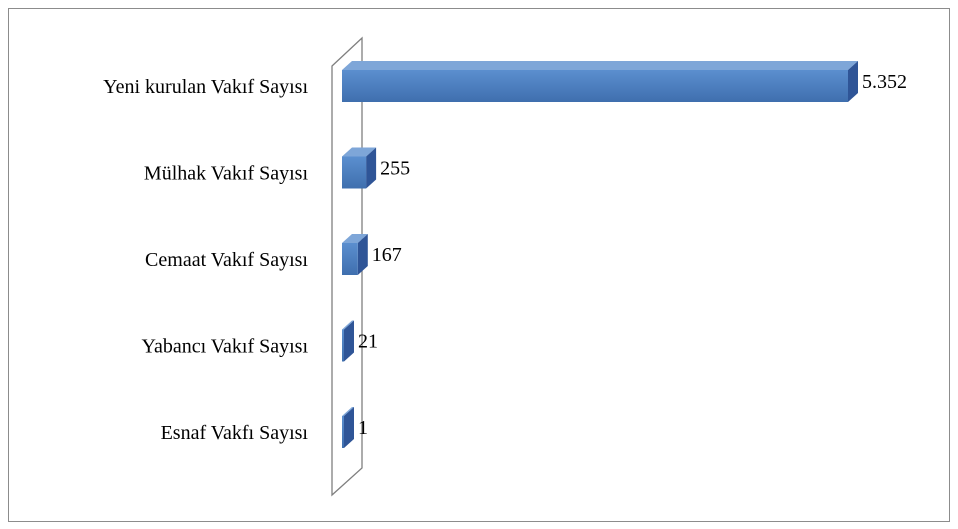  Describe the element at coordinates (387, 255) in the screenshot. I see `value-label: 167` at that location.